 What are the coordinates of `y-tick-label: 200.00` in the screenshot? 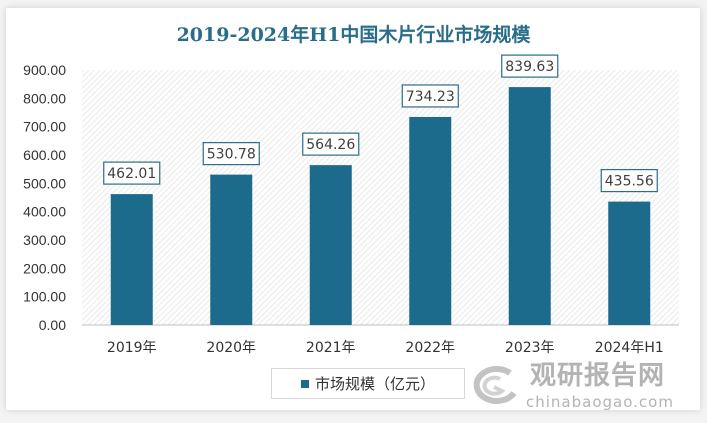 It's located at (44, 268).